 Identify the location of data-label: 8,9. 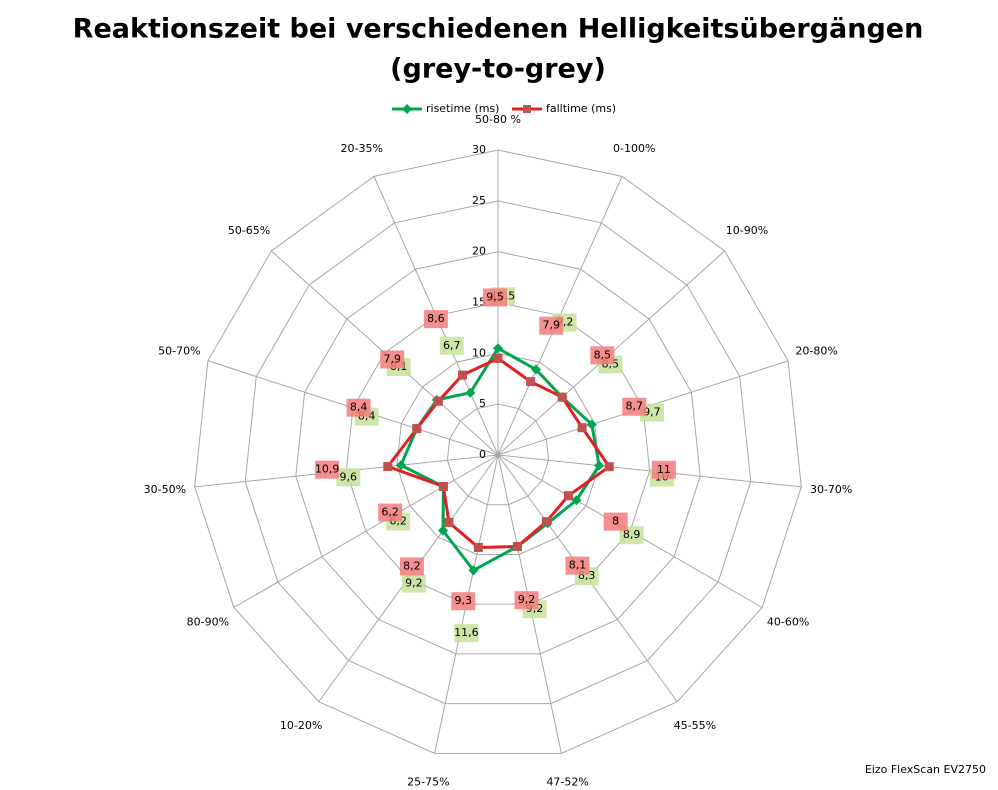
(632, 534).